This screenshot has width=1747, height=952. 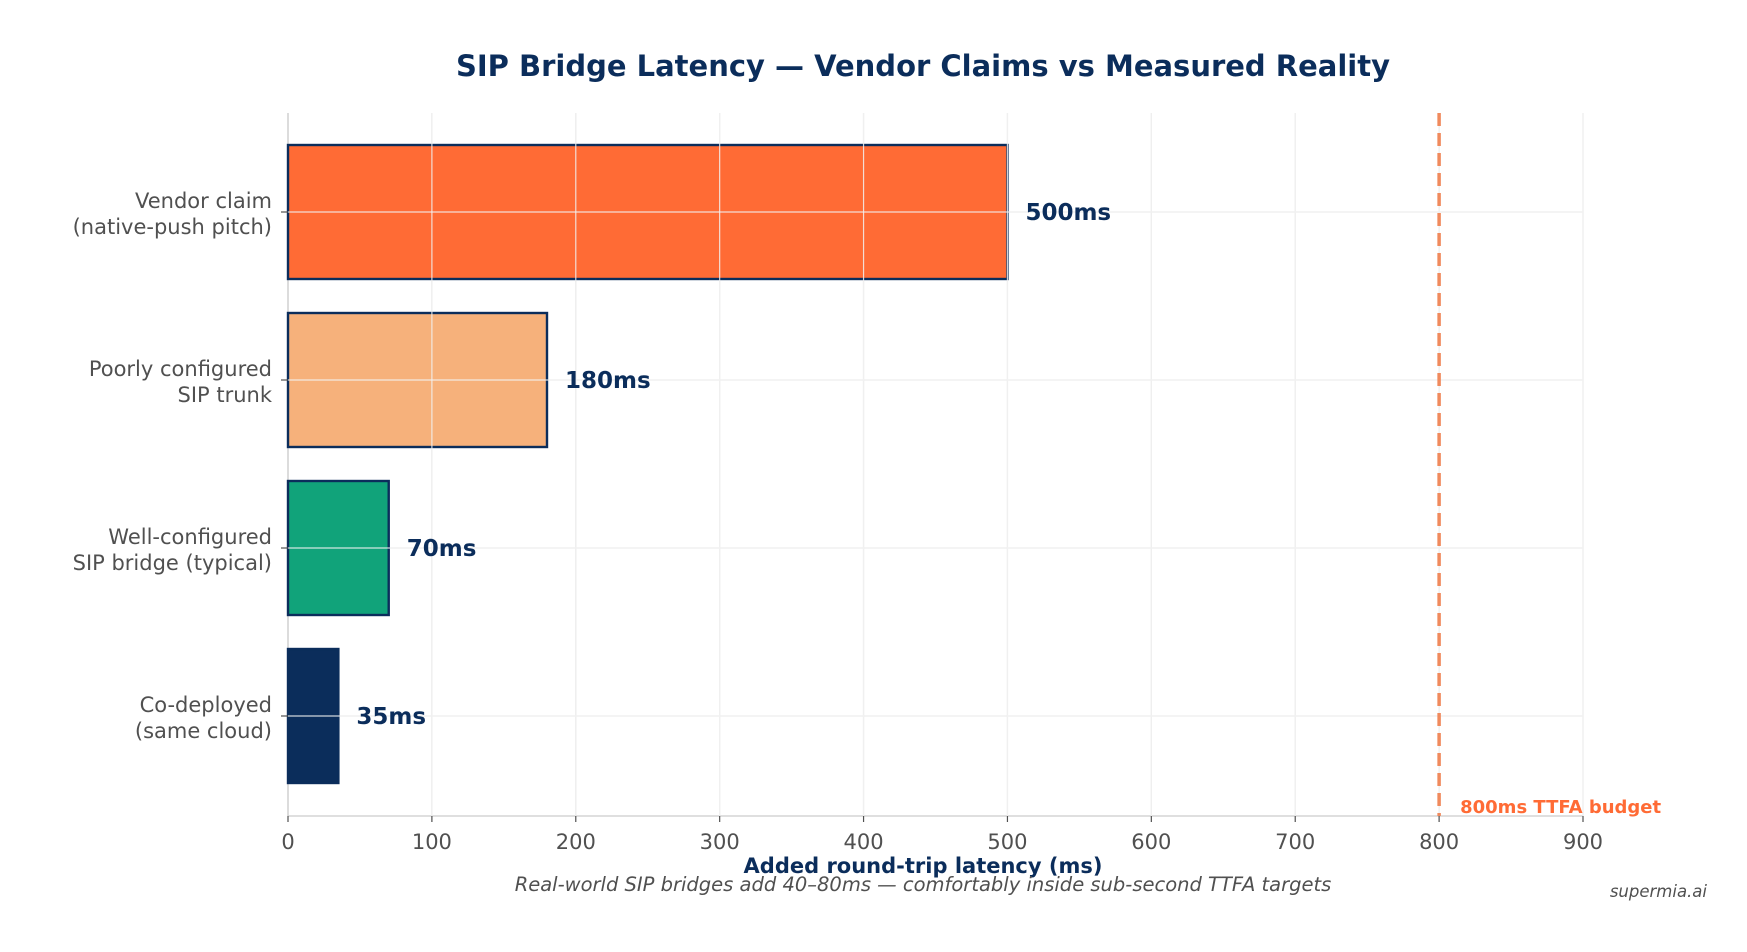 I want to click on reference-line-label: 800ms TTFA budget, so click(x=1560, y=807).